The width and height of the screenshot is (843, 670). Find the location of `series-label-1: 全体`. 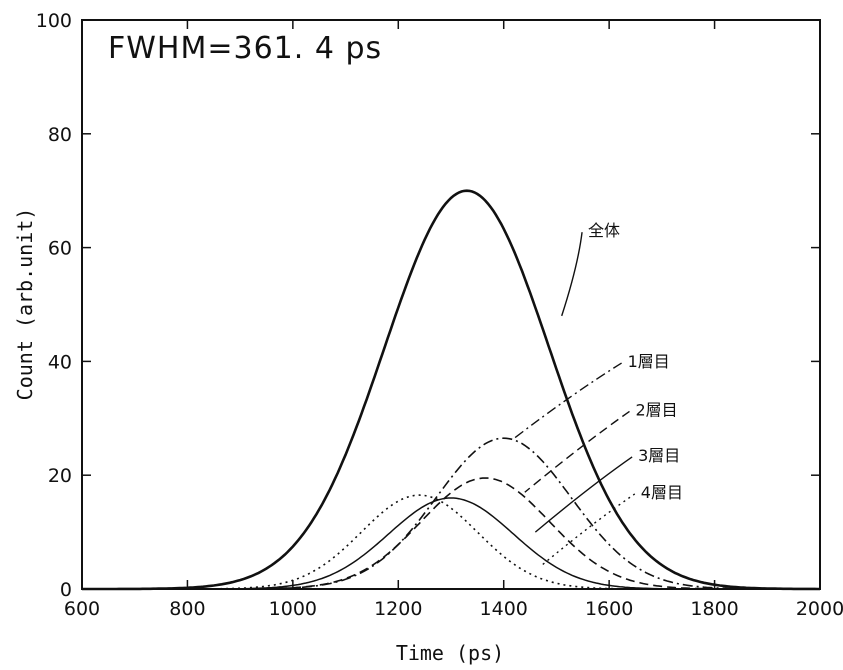

series-label-1: 全体 is located at coordinates (604, 230).